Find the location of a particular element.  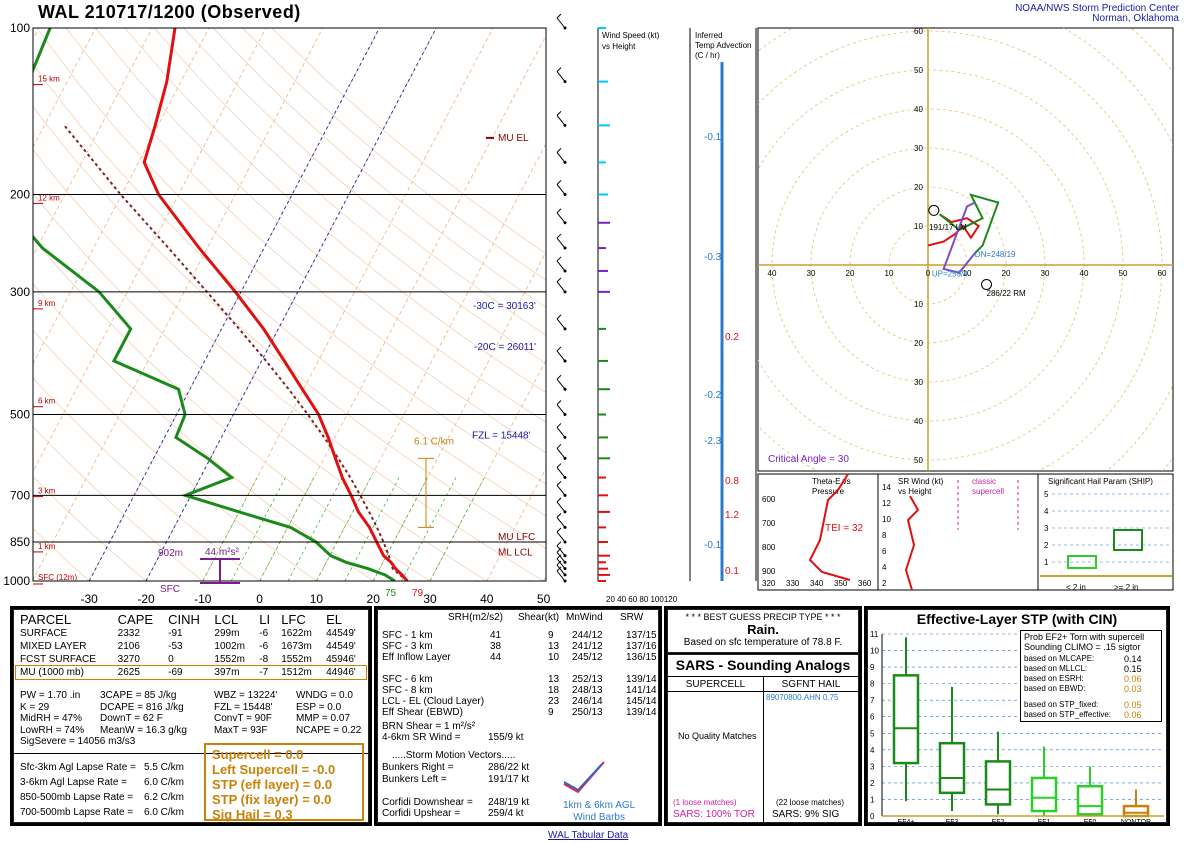

kinematics-cell: 137/16 is located at coordinates (641, 646).